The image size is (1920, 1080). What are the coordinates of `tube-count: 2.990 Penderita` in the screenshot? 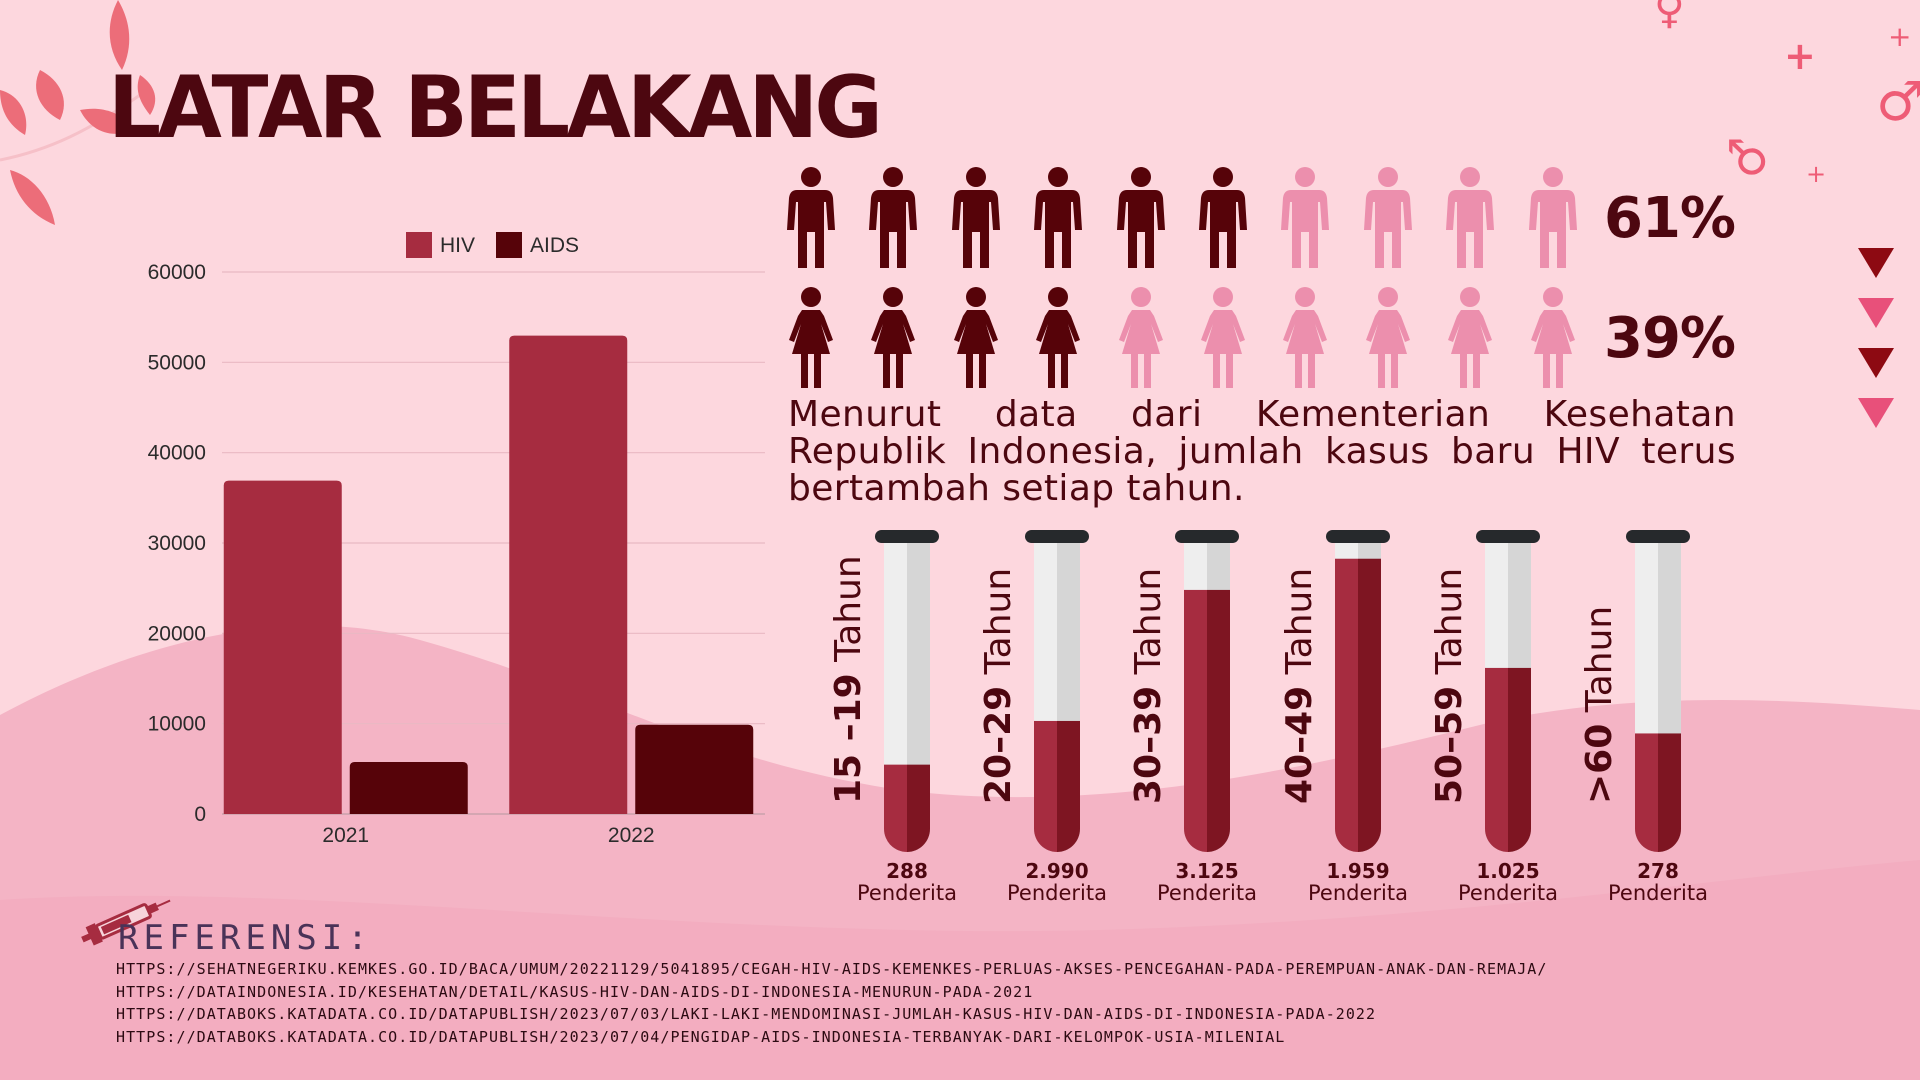 It's located at (1057, 882).